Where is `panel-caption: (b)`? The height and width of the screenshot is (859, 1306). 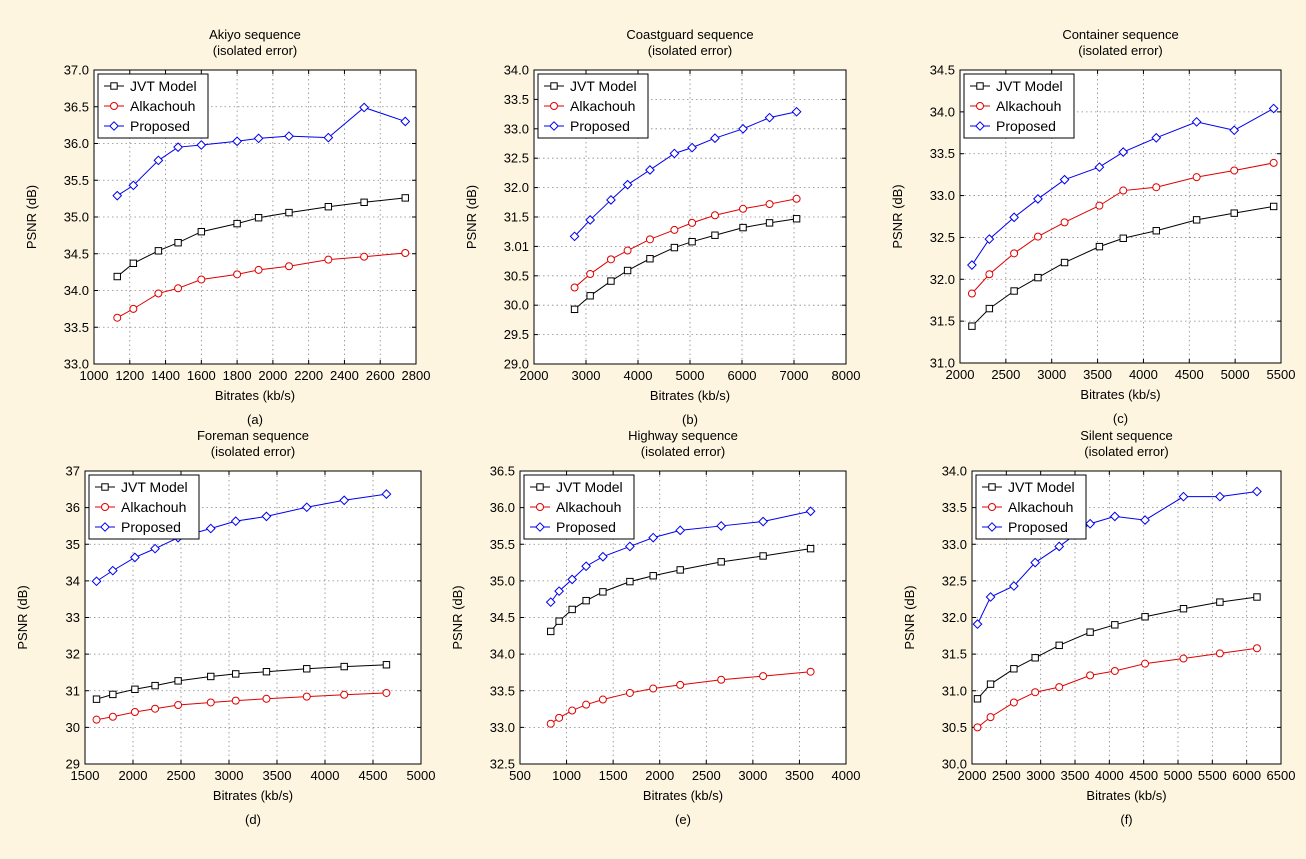
panel-caption: (b) is located at coordinates (690, 419).